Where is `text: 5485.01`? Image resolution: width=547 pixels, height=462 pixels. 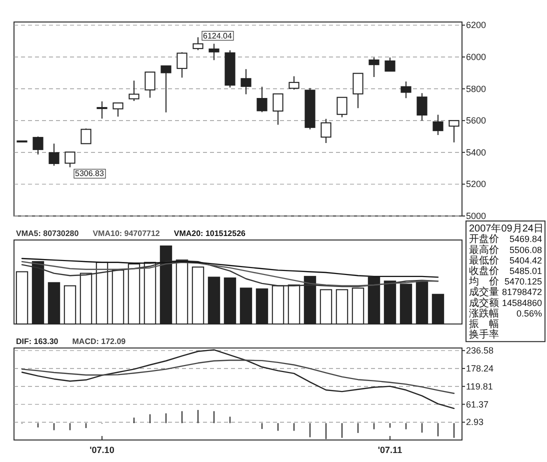
text: 5485.01 is located at coordinates (525, 271).